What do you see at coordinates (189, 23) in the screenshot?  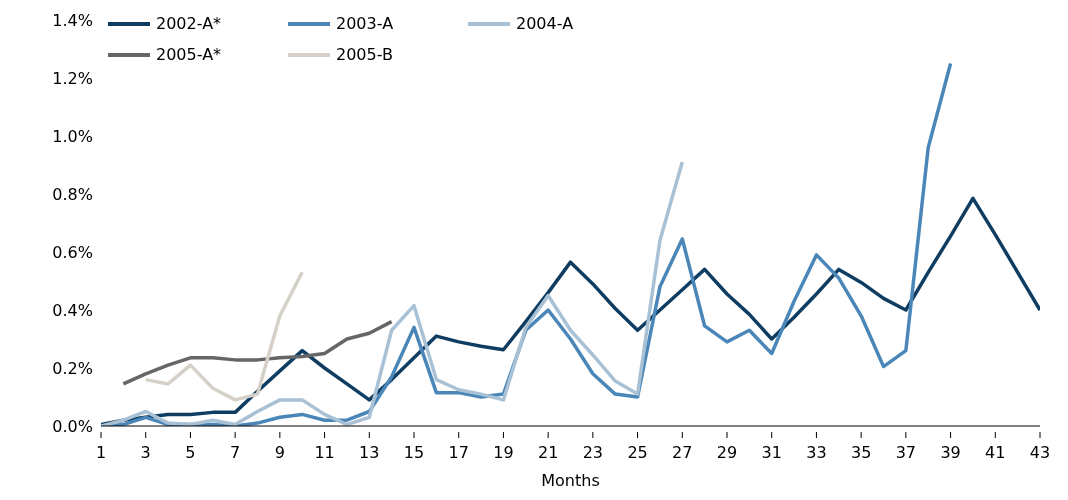 I see `legend-label: 2002-A*` at bounding box center [189, 23].